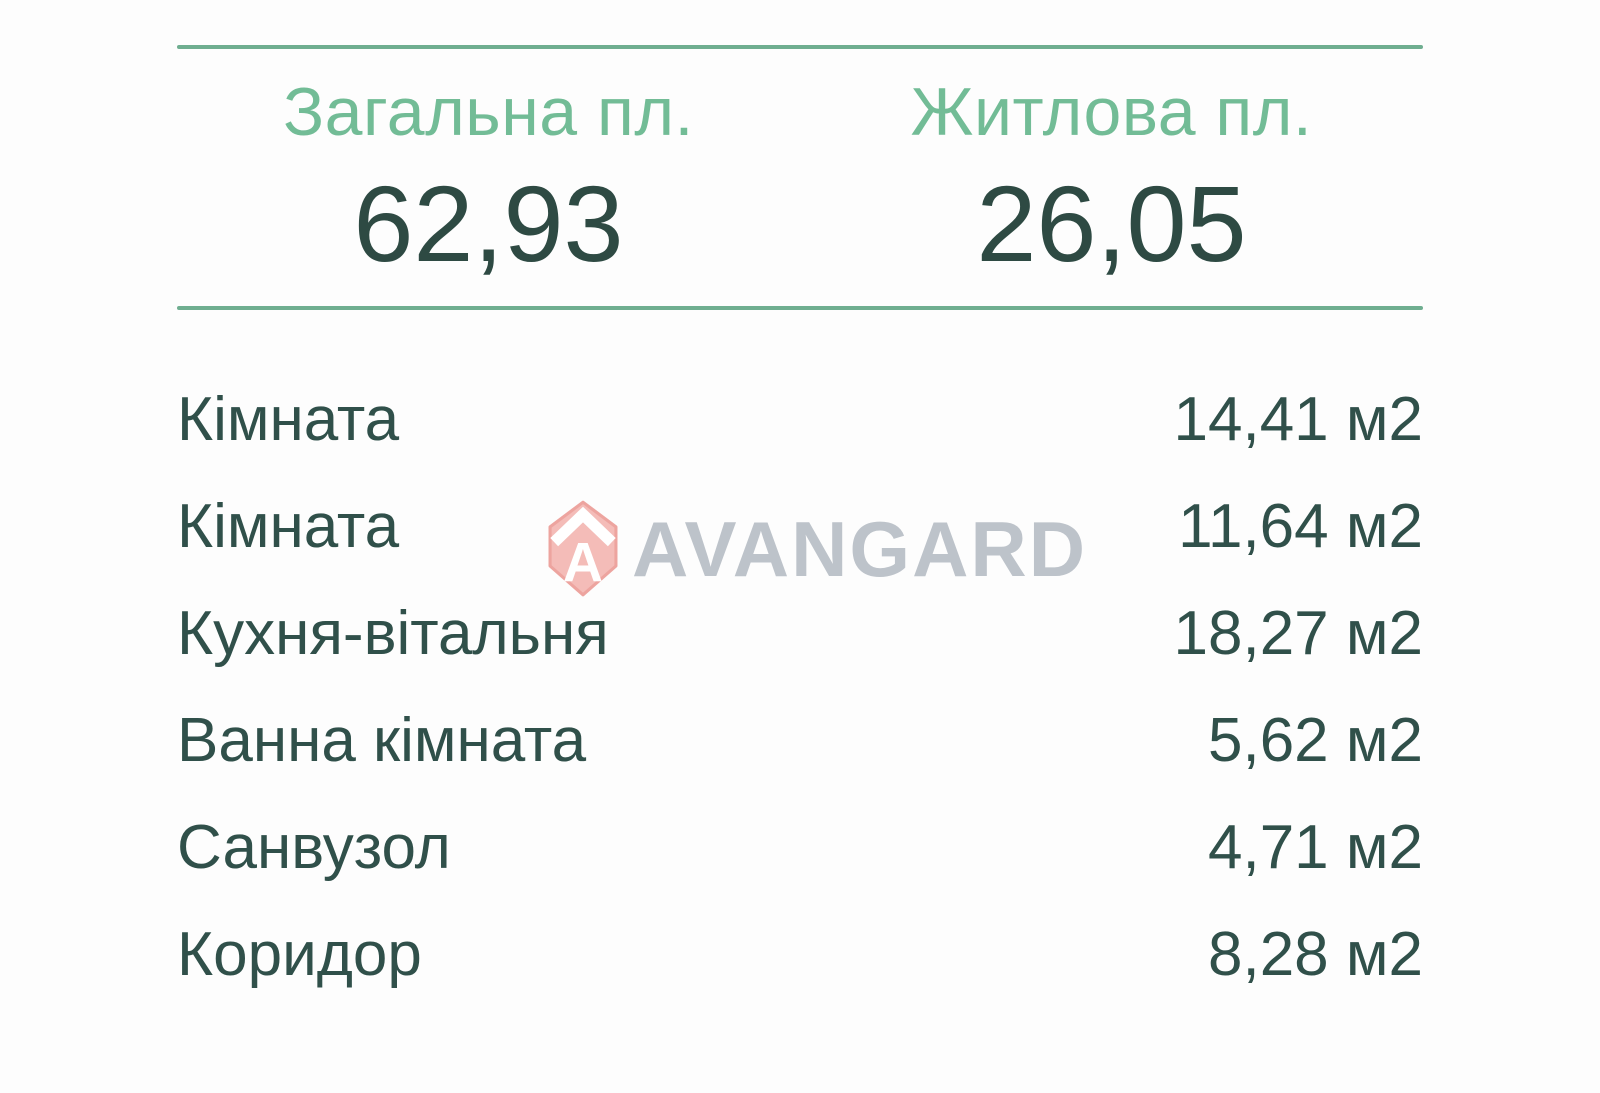 The height and width of the screenshot is (1093, 1600). Describe the element at coordinates (1111, 223) in the screenshot. I see `living-area-value: 26,05` at that location.